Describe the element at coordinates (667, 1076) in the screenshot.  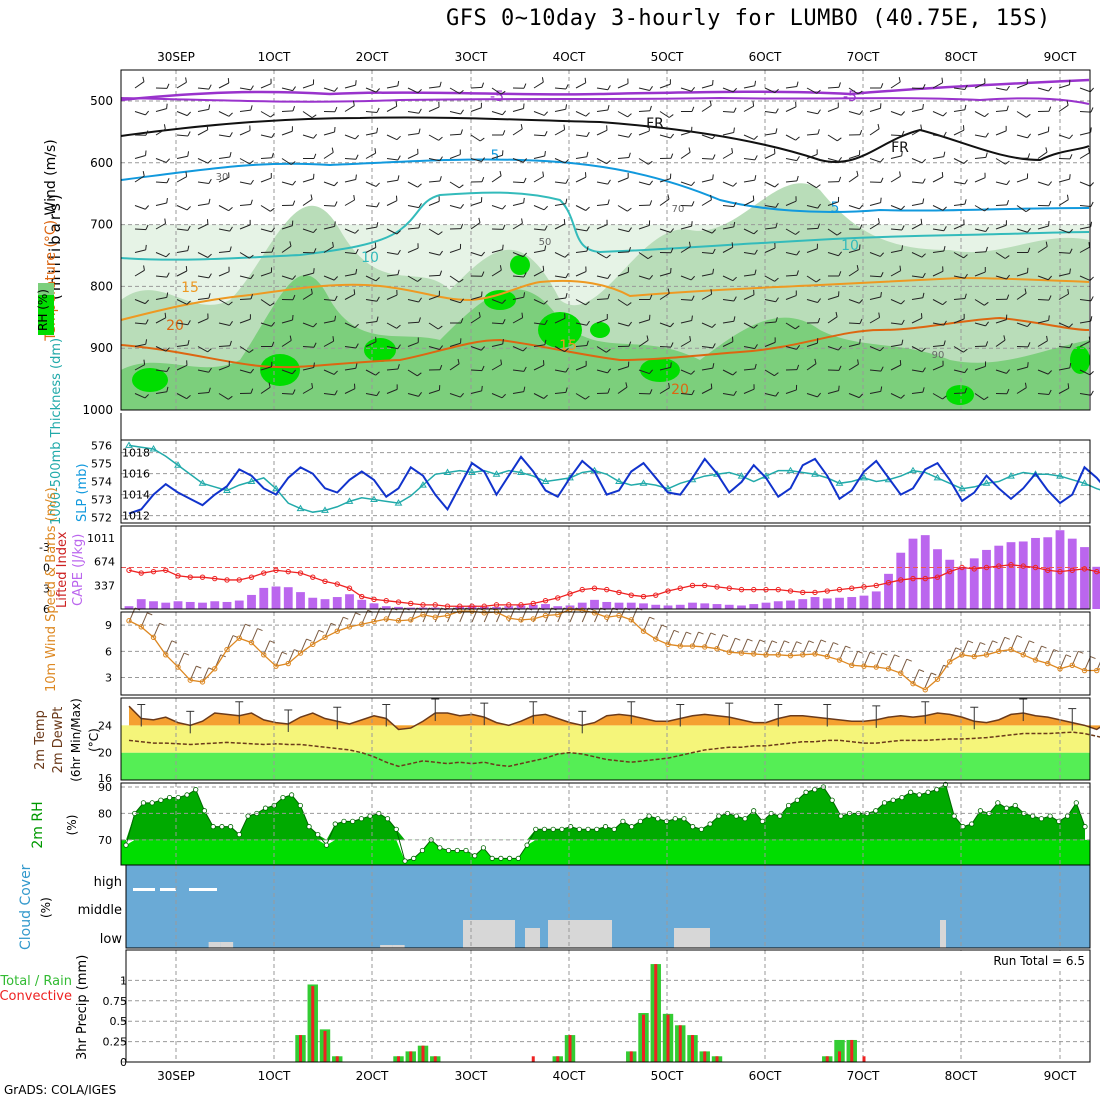
I see `x-tick-bottom-5OCT: 5OCT` at that location.